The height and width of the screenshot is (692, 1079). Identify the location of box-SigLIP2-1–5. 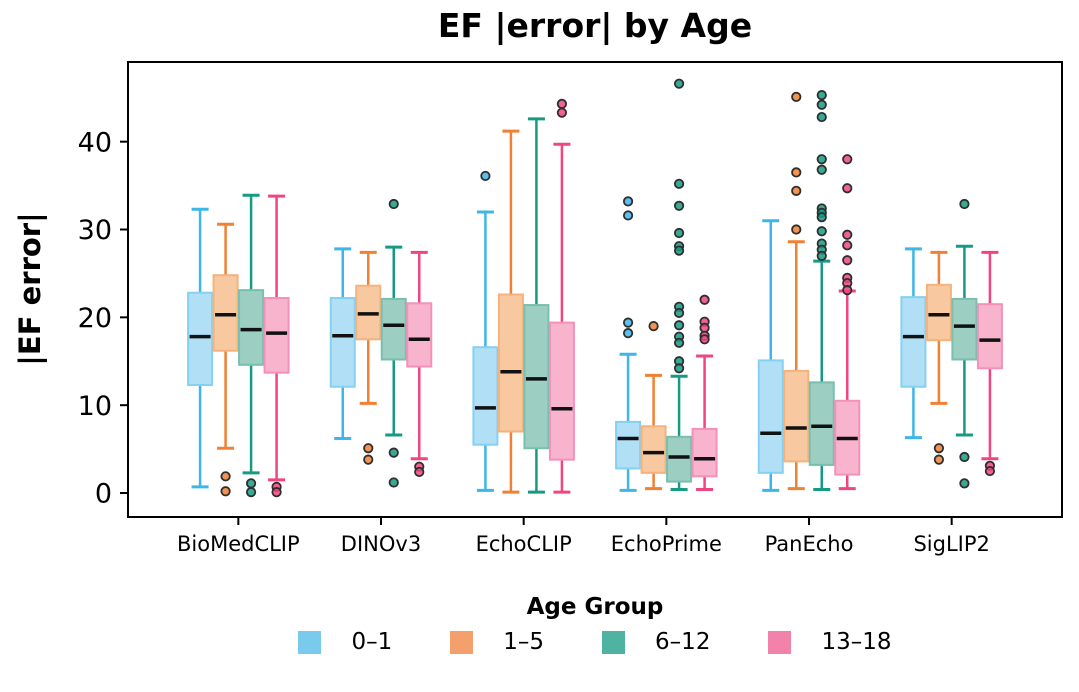
(938, 312).